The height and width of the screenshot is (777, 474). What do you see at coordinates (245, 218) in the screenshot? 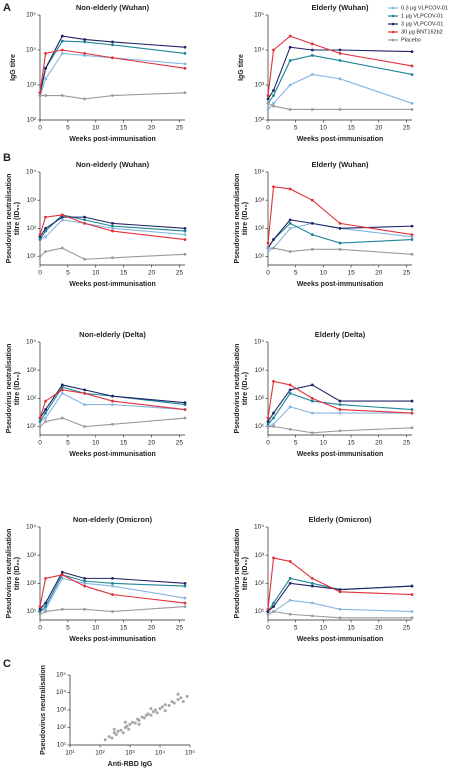
I see `y-axis-label: titre (ID₅₀)` at bounding box center [245, 218].